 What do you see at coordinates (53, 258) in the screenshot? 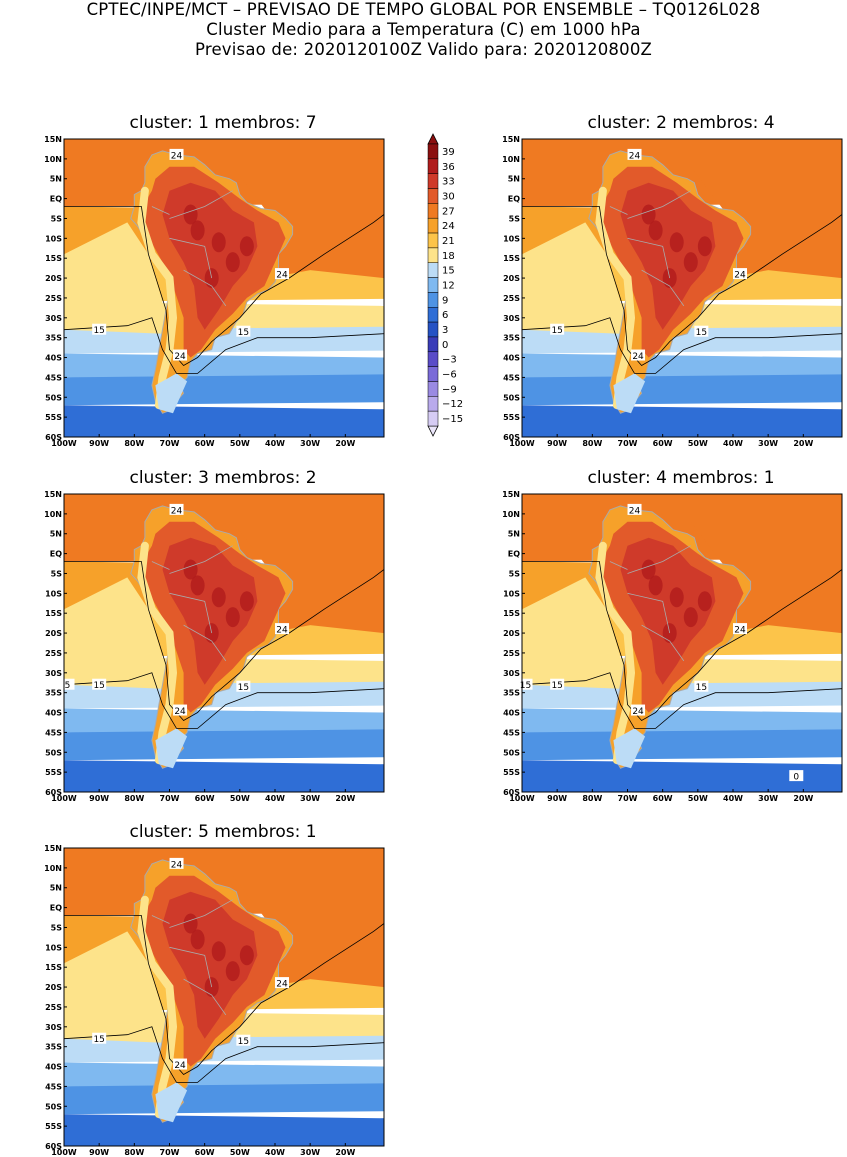
I see `lat-label: 15S` at bounding box center [53, 258].